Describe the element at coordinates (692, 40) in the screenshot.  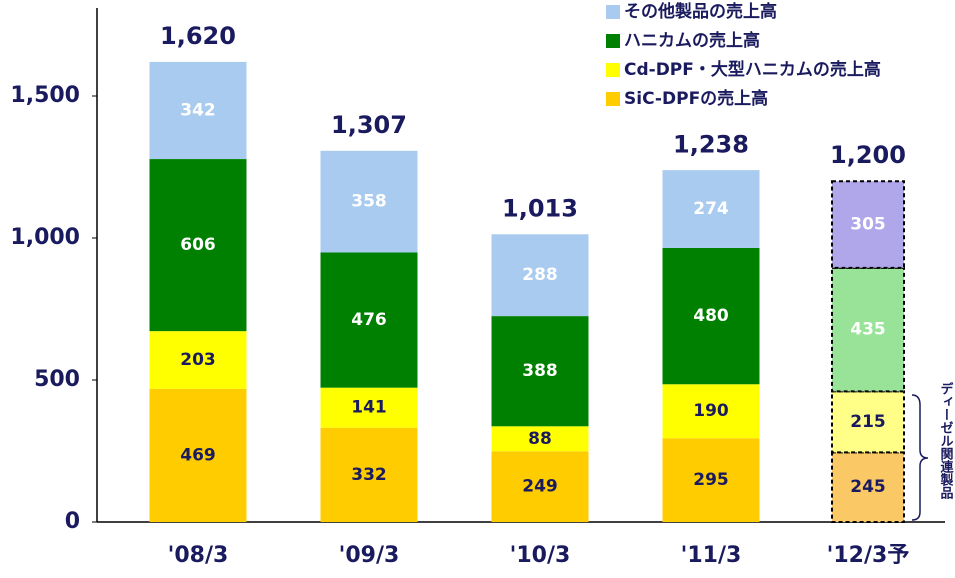
I see `legend-label: ハニカムの売上高` at that location.